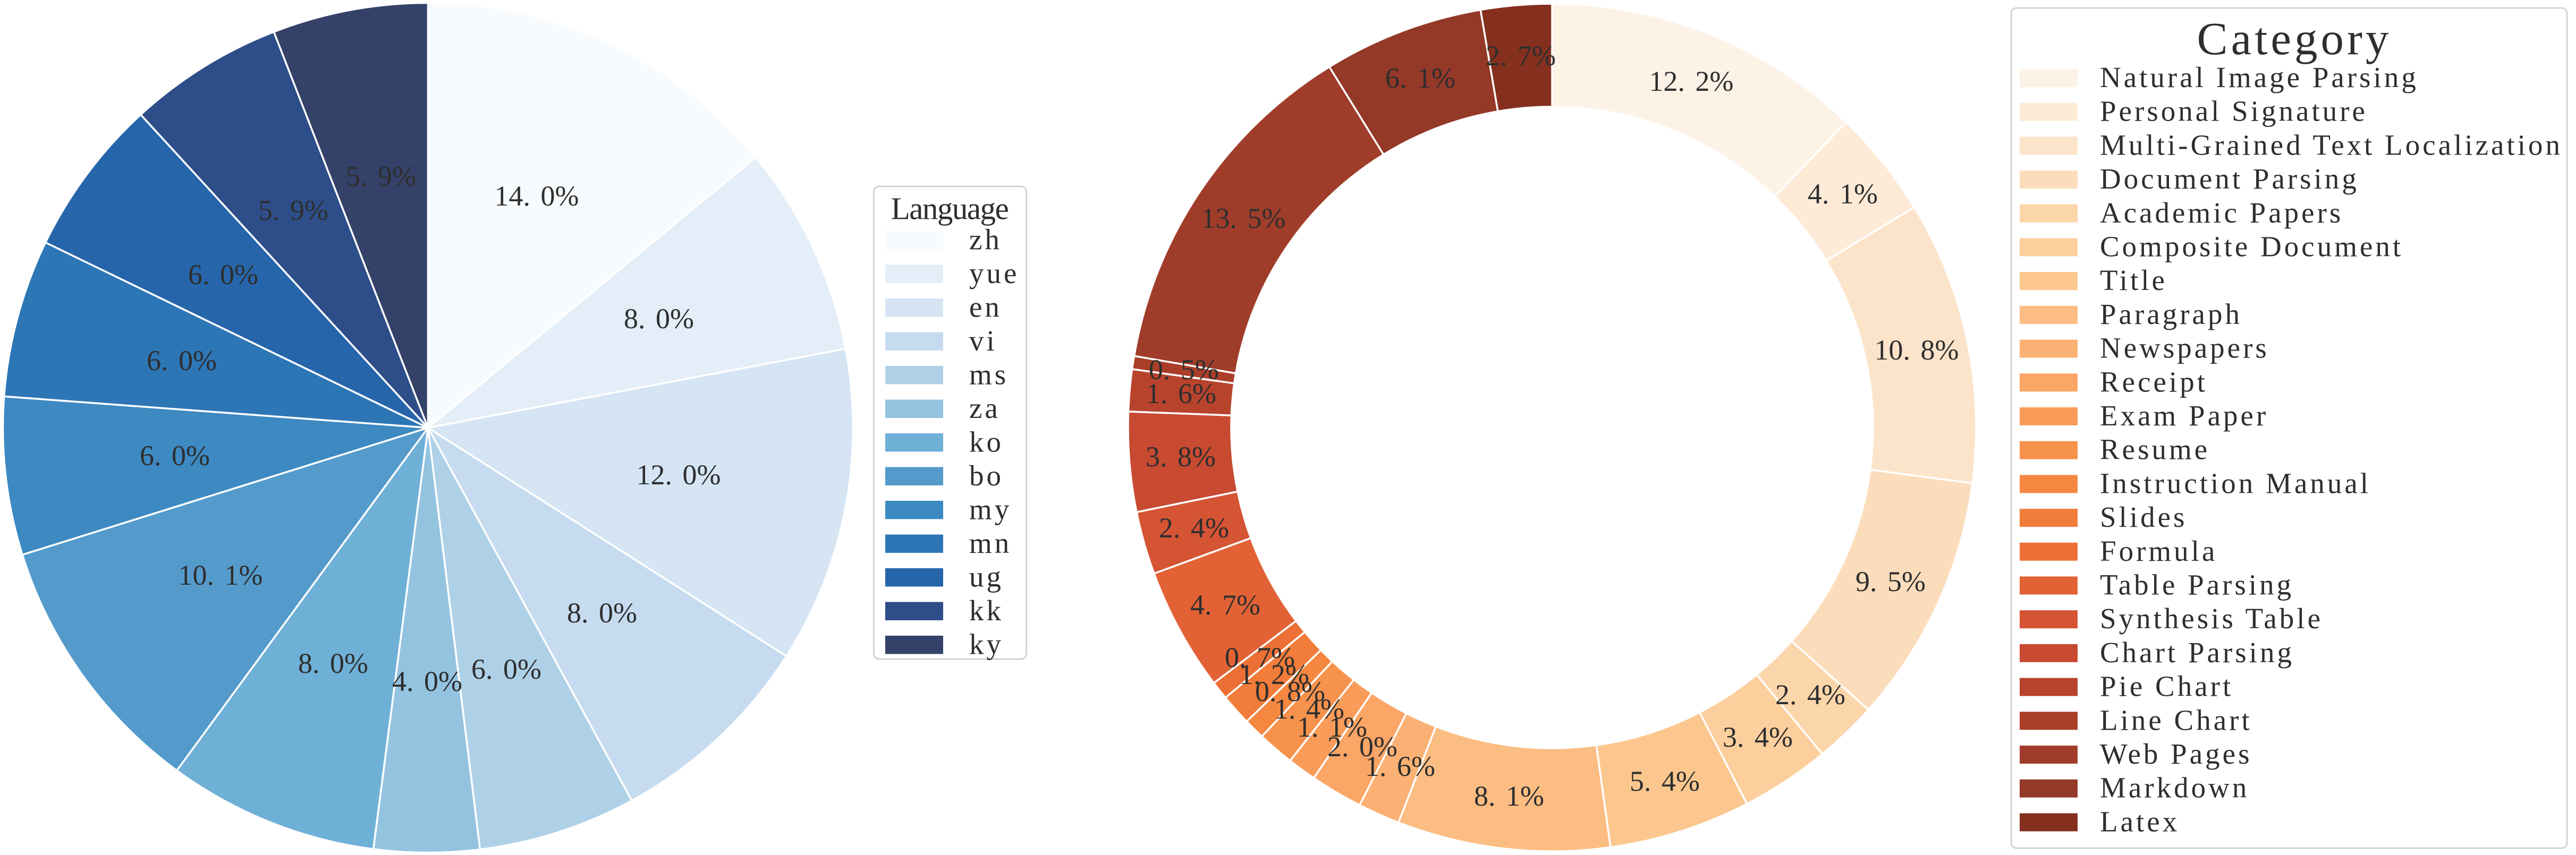 This screenshot has width=2576, height=855. What do you see at coordinates (990, 543) in the screenshot?
I see `svg-text: mn` at bounding box center [990, 543].